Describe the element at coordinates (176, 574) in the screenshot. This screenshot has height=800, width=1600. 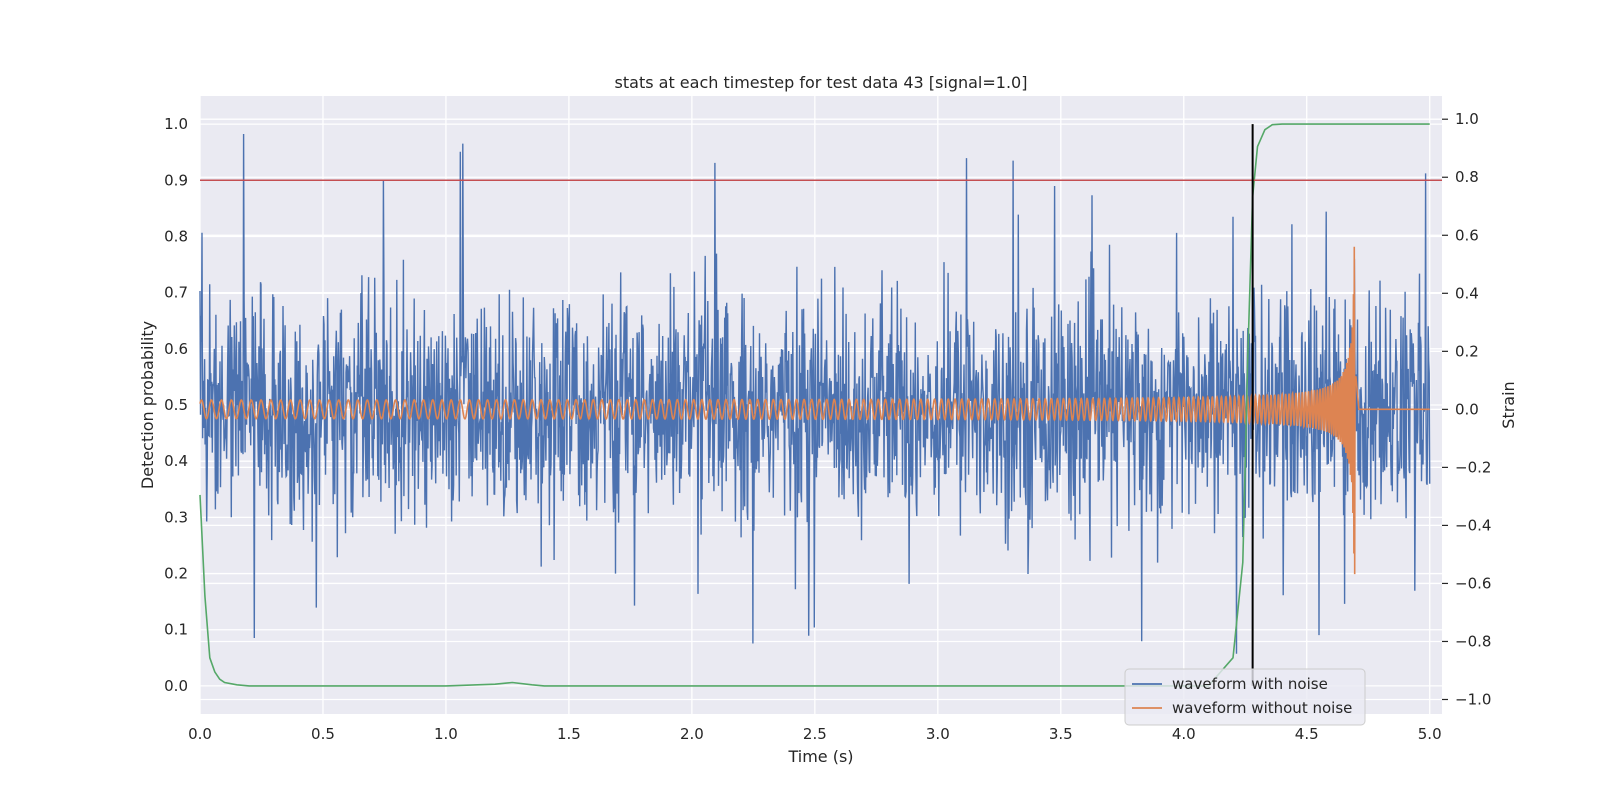
I see `y-tick-label-left-2: 0.2` at that location.